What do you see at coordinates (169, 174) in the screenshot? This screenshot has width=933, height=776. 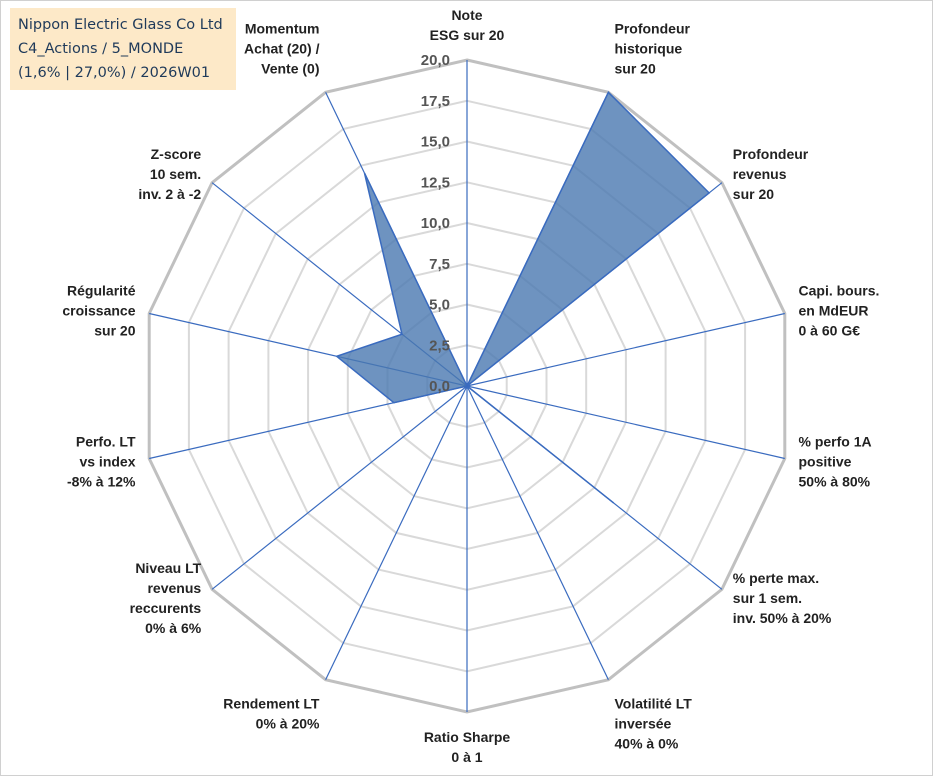 I see `axis-label: Z-score 10 sem. inv. 2 à -2` at bounding box center [169, 174].